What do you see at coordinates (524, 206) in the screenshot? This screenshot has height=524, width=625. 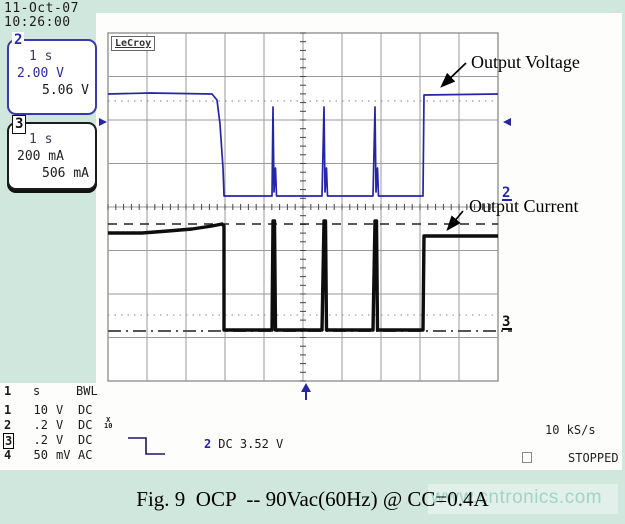 I see `output-current-label: Output Current` at bounding box center [524, 206].